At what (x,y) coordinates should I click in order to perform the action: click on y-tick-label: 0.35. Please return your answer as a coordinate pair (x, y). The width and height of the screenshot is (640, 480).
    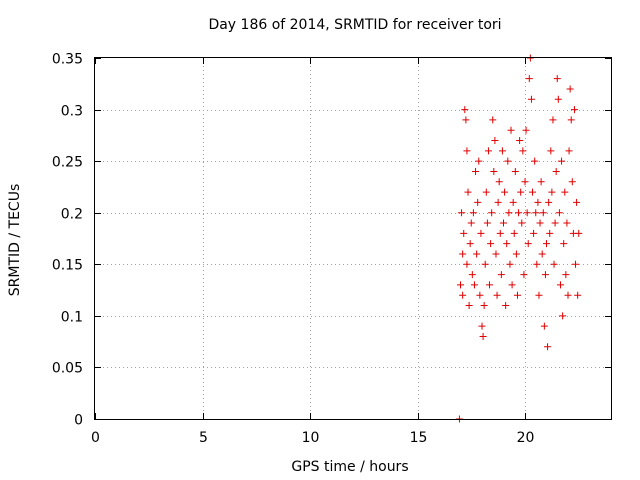
    Looking at the image, I should click on (67, 60).